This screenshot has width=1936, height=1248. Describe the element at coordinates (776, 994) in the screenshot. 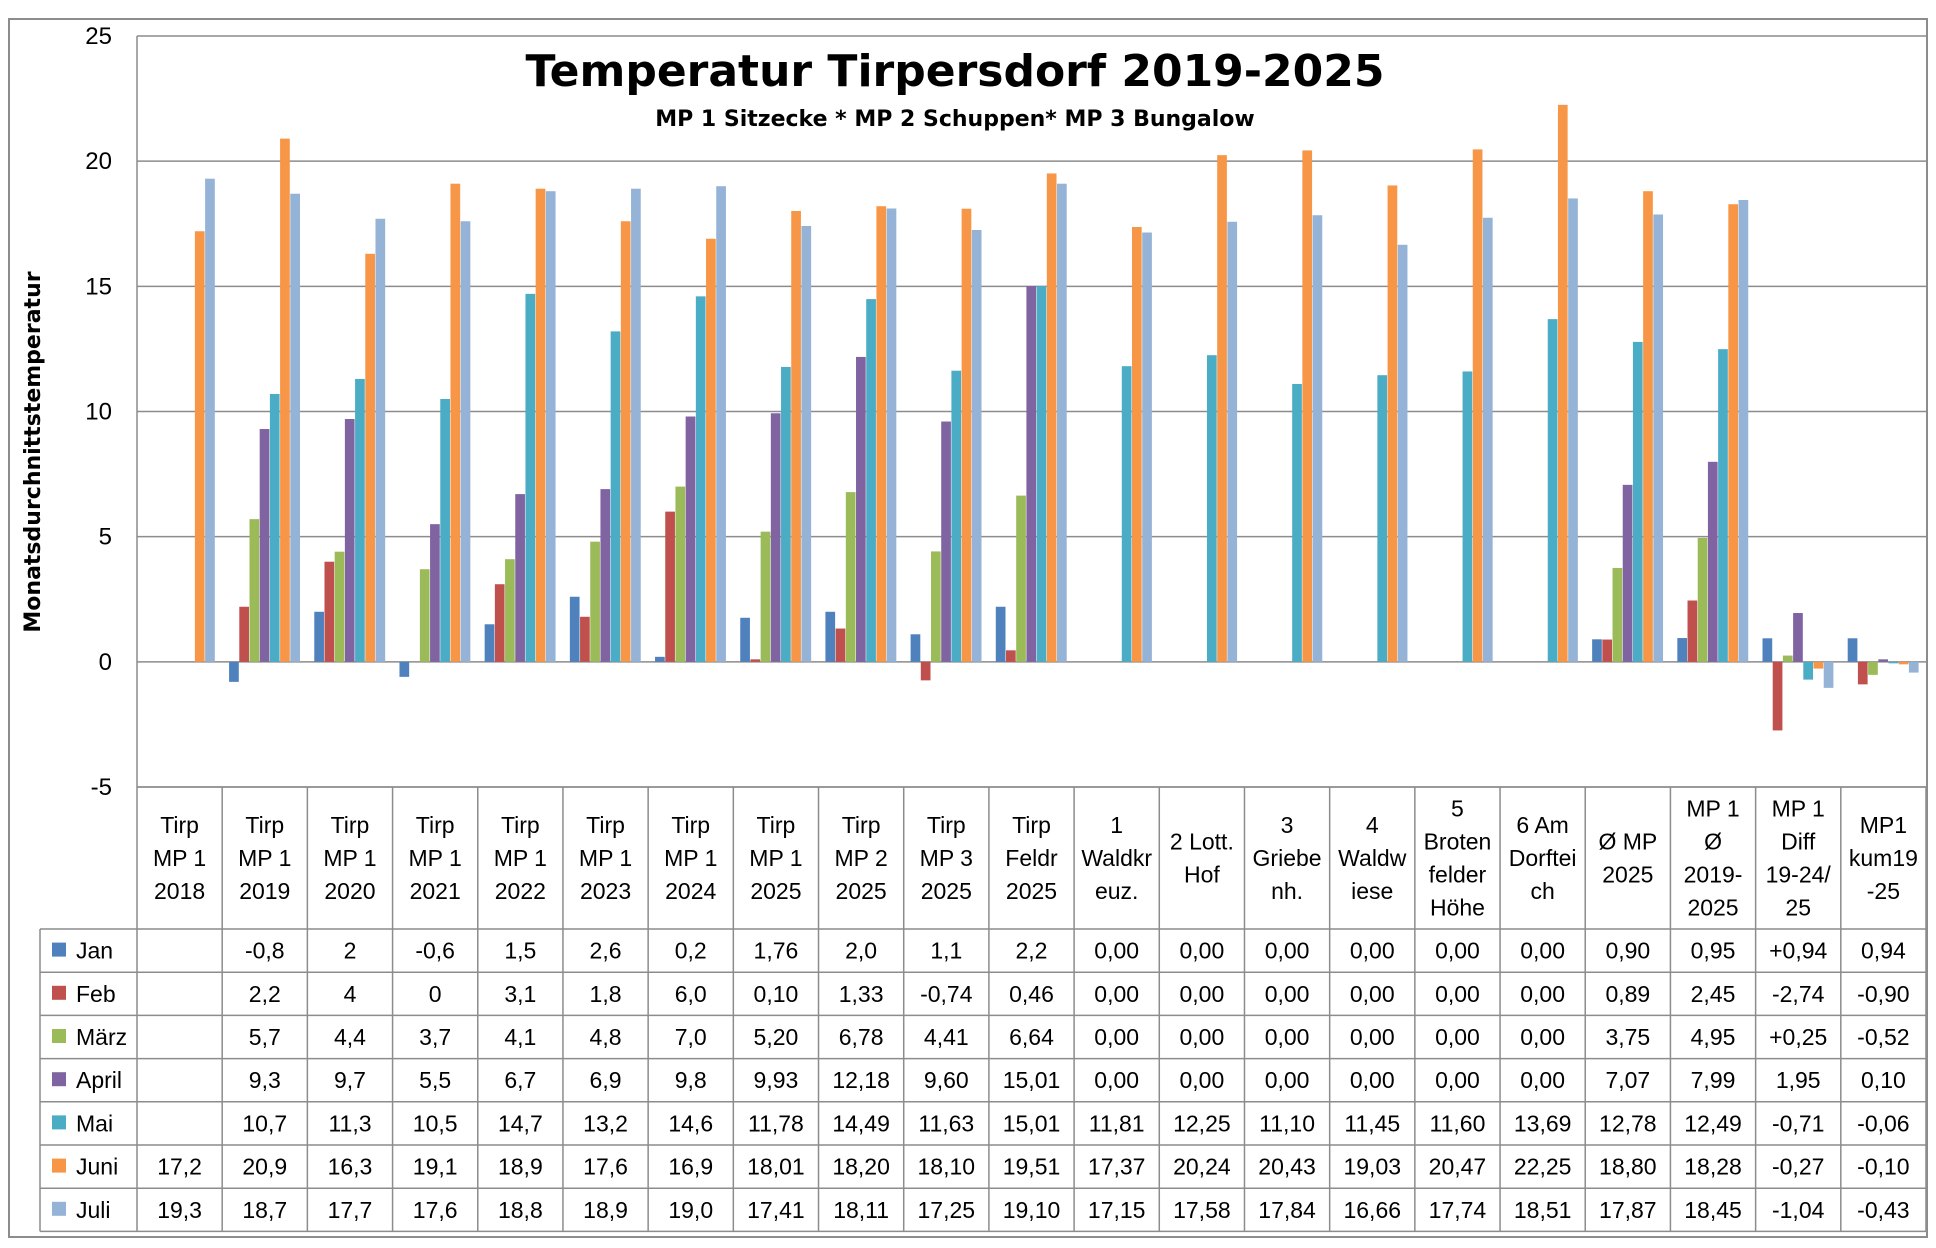

I see `table-cell: 0,10` at that location.